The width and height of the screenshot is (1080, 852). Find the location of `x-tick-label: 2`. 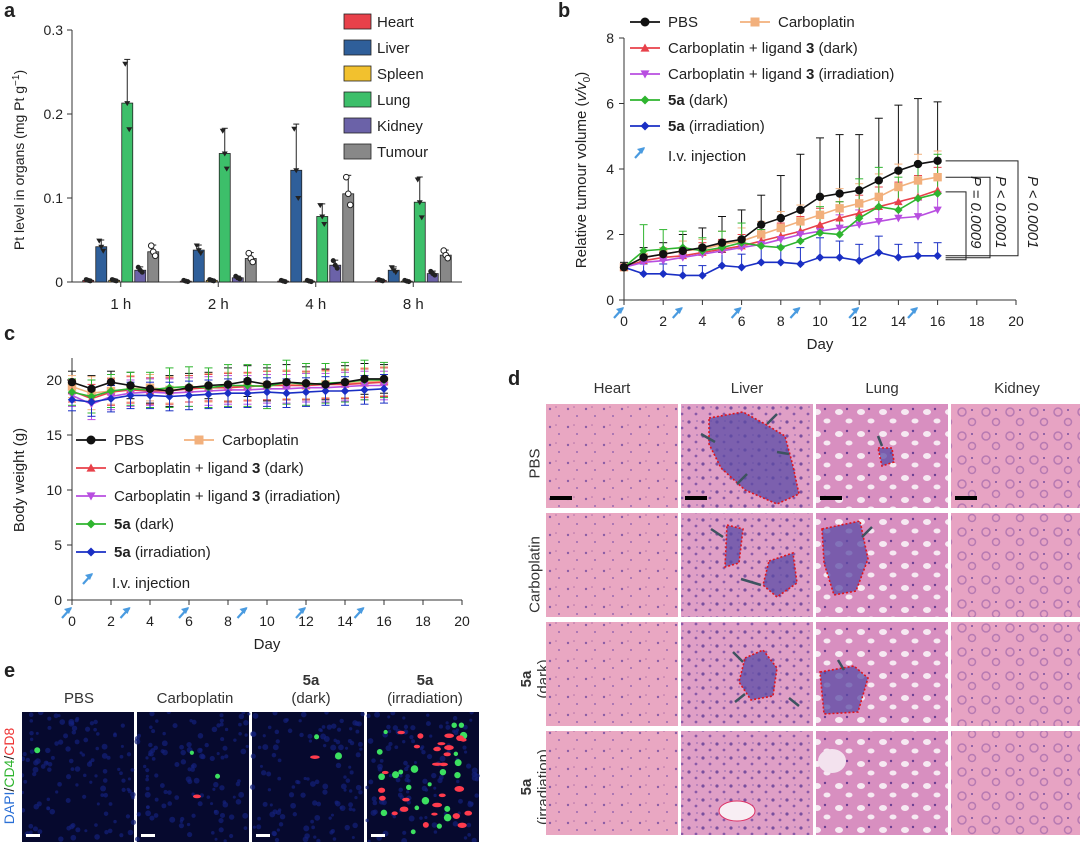

x-tick-label: 2 is located at coordinates (663, 321).